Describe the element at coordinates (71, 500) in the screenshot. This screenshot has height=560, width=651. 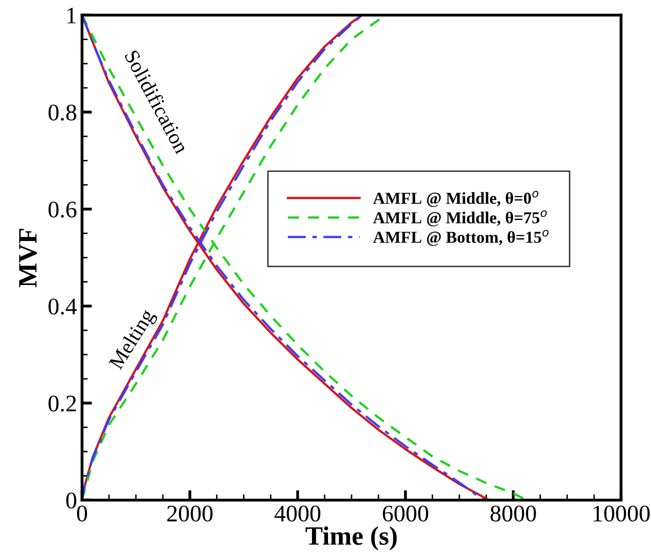
I see `y-tick-label: 0` at that location.